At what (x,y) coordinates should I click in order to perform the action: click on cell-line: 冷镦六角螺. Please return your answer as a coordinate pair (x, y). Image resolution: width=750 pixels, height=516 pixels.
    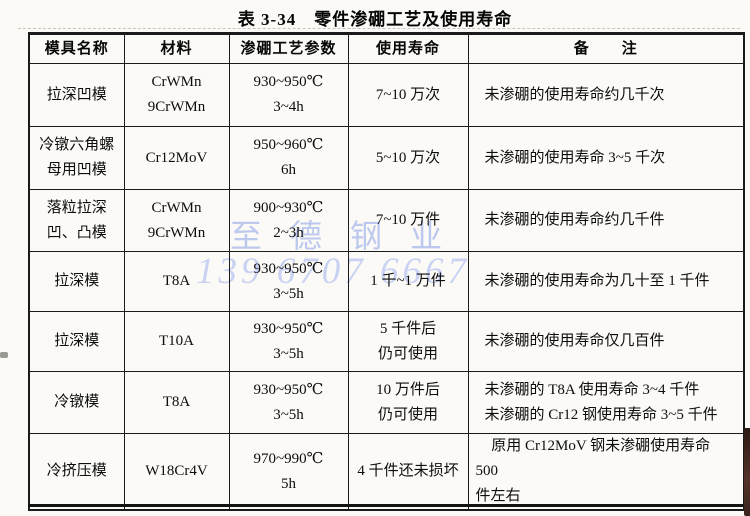
    Looking at the image, I should click on (77, 145).